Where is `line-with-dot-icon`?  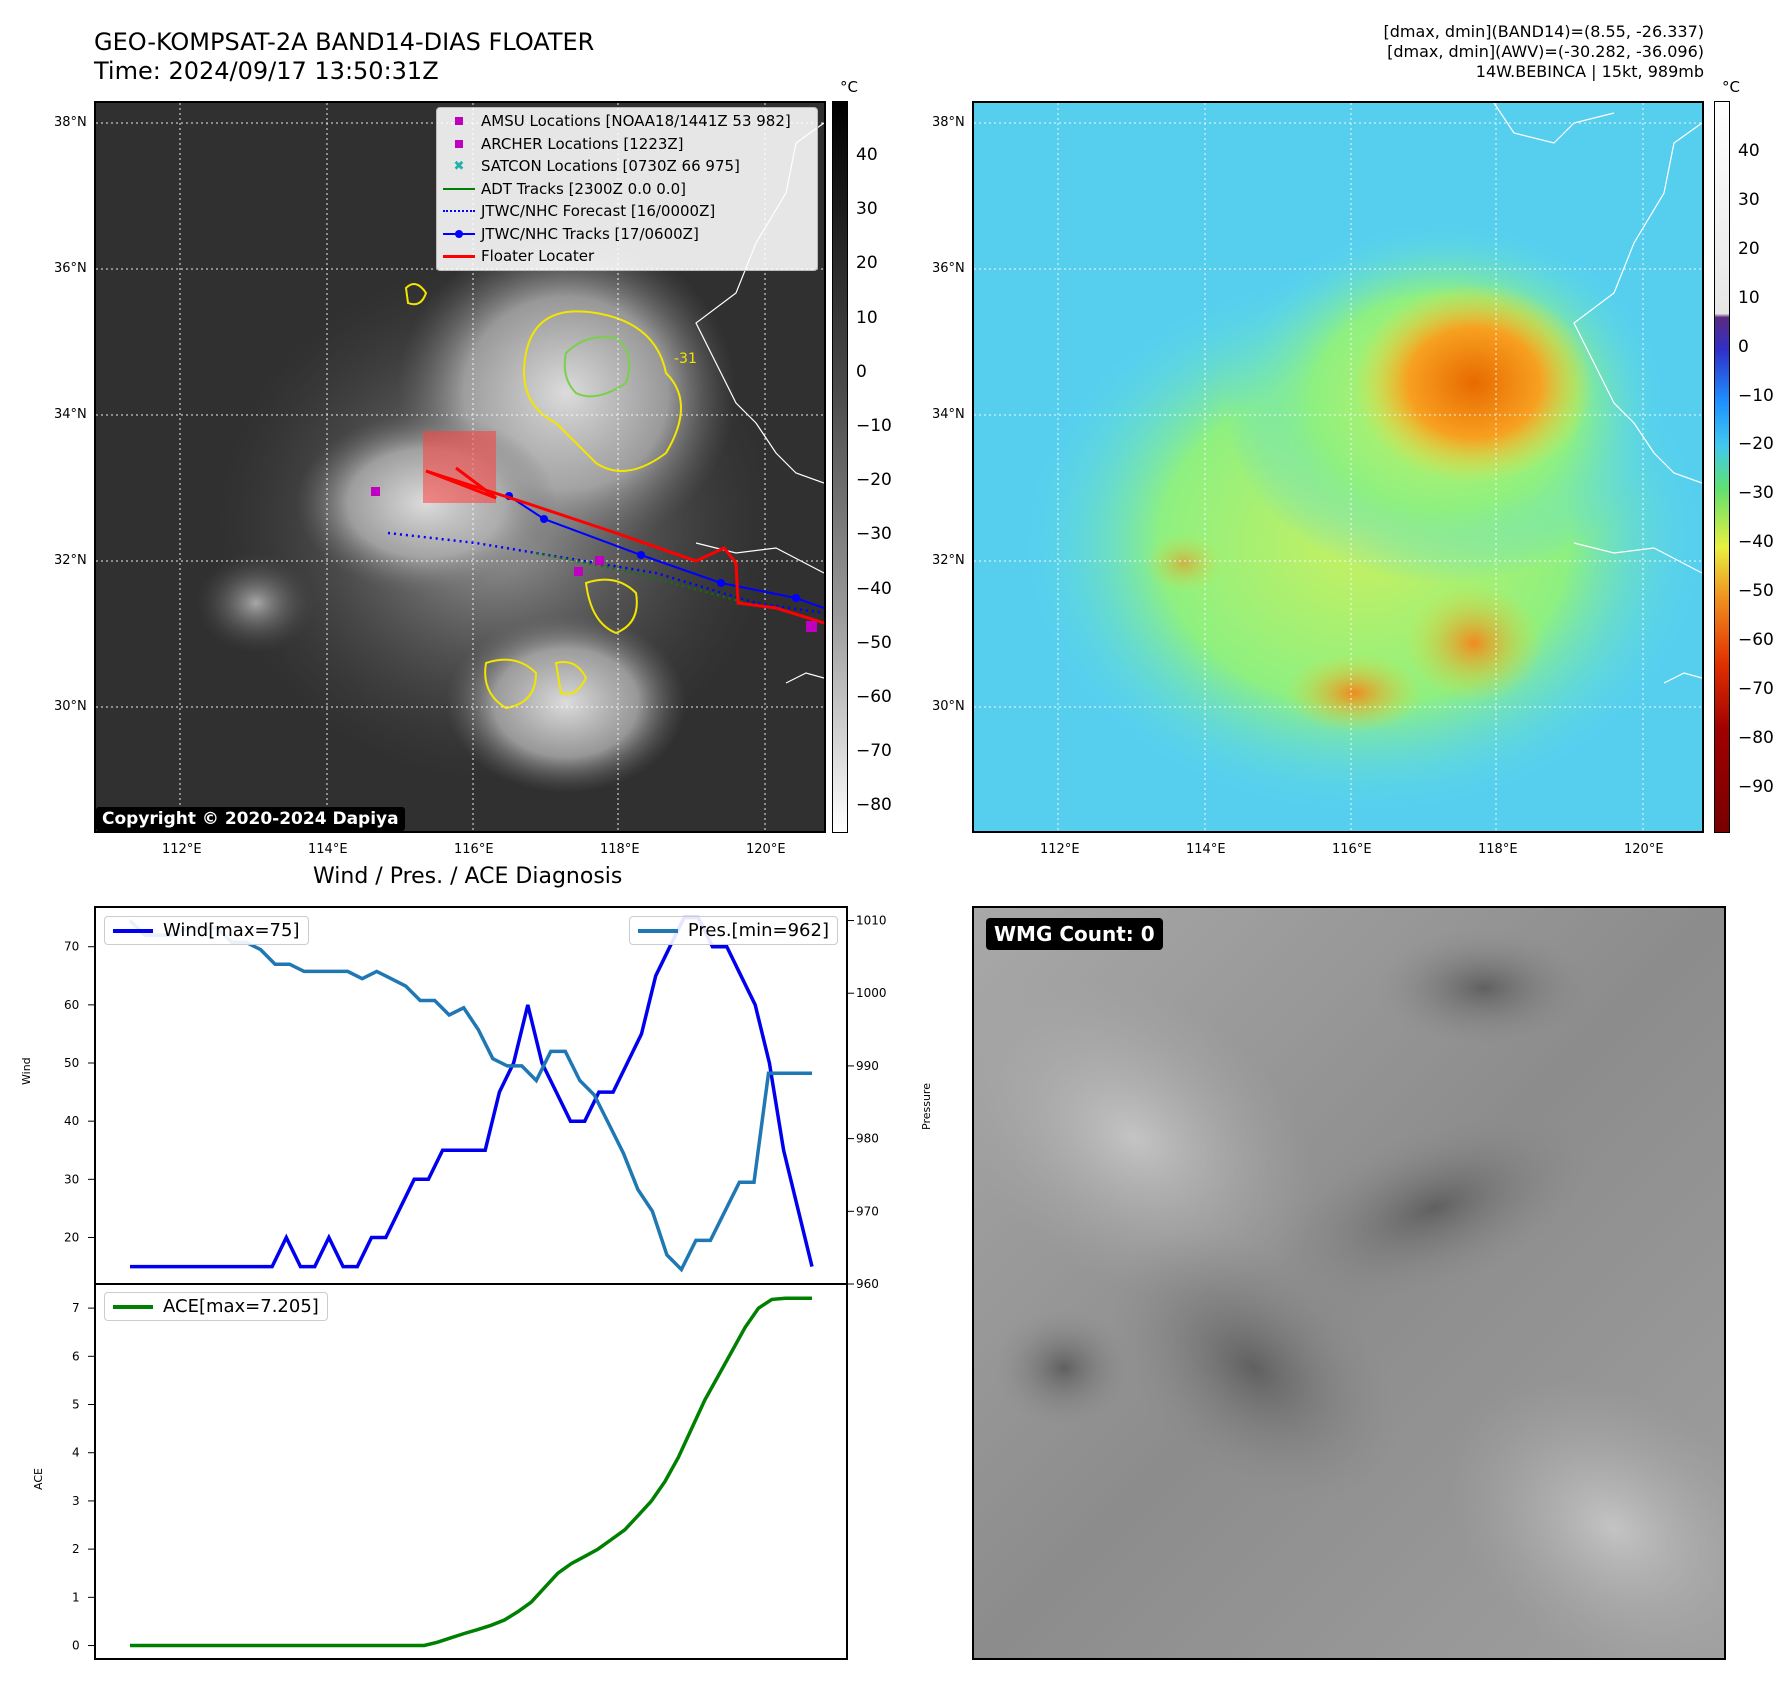 line-with-dot-icon is located at coordinates (459, 233).